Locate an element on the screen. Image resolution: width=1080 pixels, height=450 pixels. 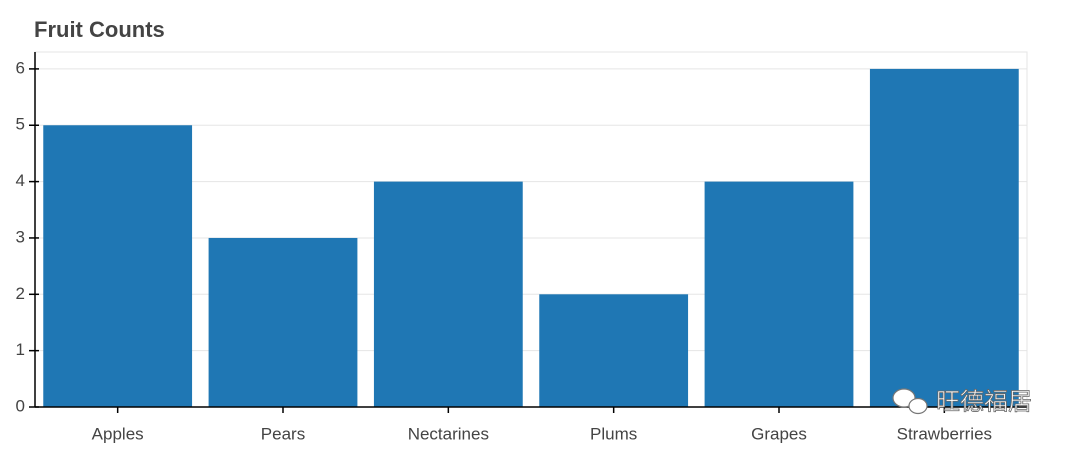
y-tick-label: 3 is located at coordinates (20, 236).